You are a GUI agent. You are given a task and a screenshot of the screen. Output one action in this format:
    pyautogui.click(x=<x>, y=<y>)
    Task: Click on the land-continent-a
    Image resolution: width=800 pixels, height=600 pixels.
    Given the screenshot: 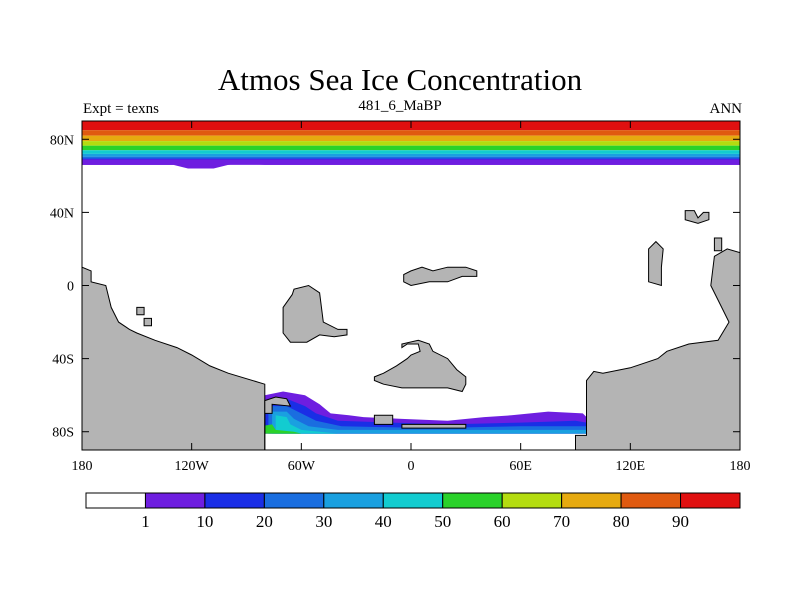 What is the action you would take?
    pyautogui.click(x=315, y=313)
    